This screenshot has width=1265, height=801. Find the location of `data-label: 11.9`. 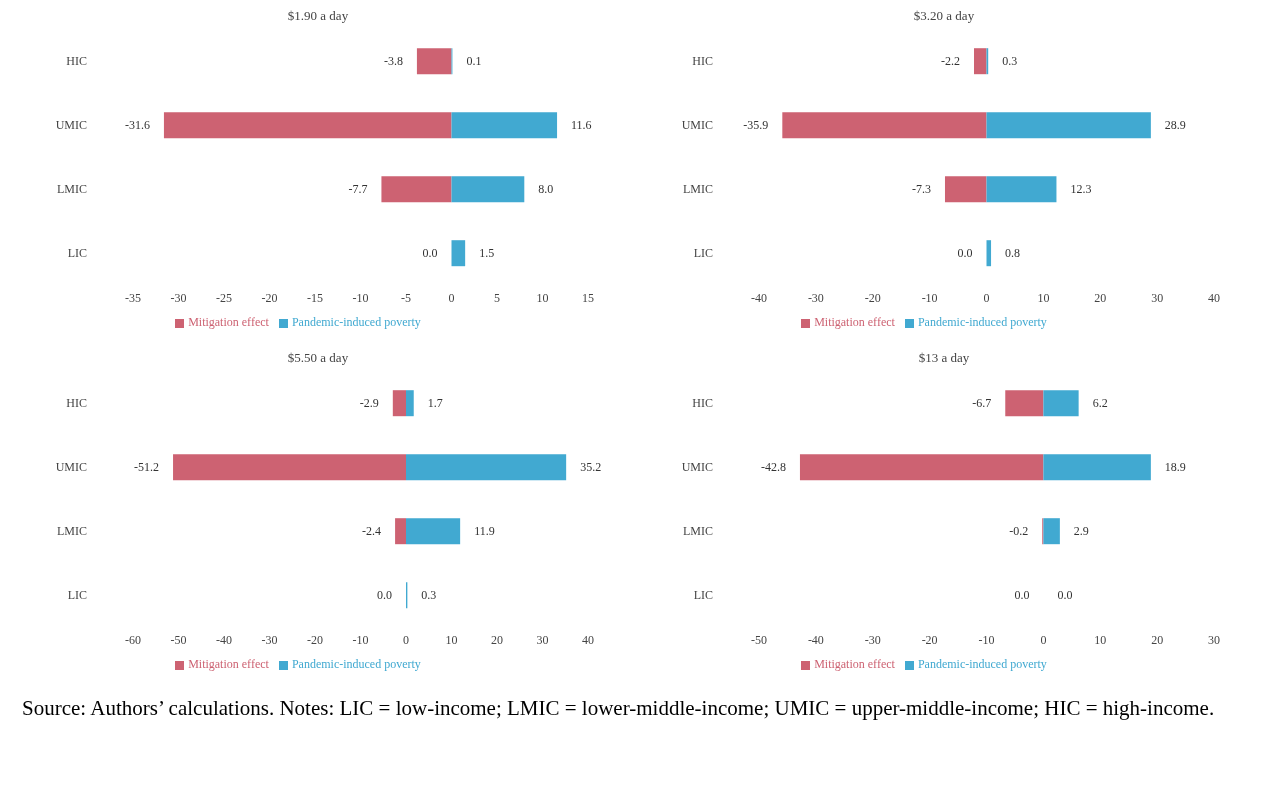

data-label: 11.9 is located at coordinates (484, 531).